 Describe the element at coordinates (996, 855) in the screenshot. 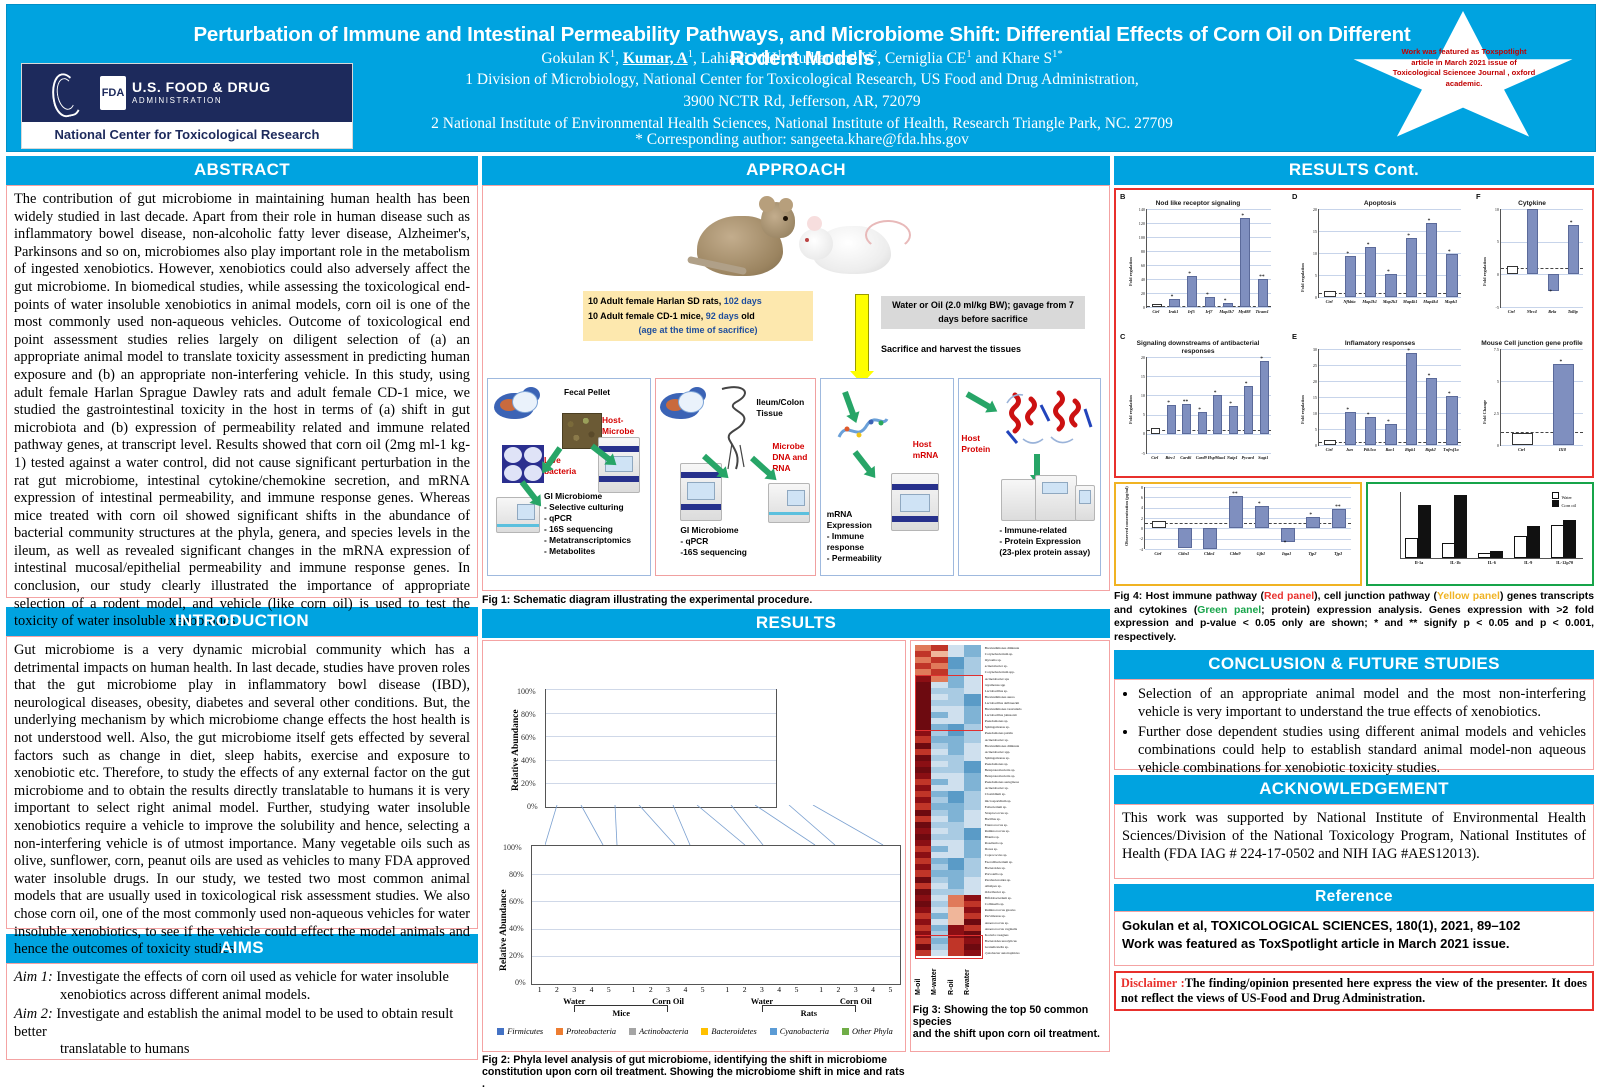

I see `heatmap-row-label: Coprococcus sp.` at that location.